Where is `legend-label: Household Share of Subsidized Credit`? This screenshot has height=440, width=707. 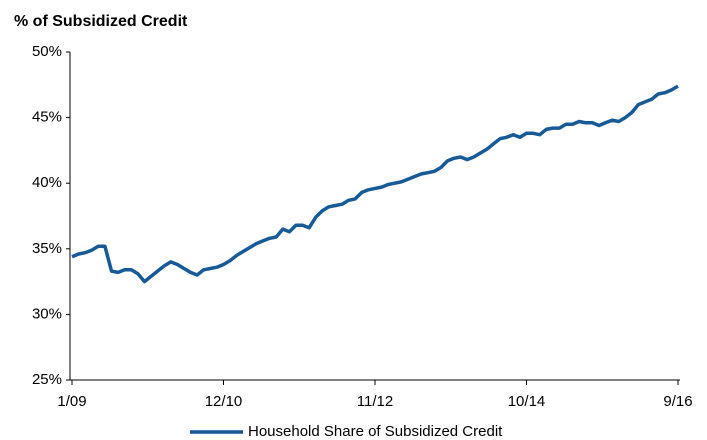 legend-label: Household Share of Subsidized Credit is located at coordinates (375, 431).